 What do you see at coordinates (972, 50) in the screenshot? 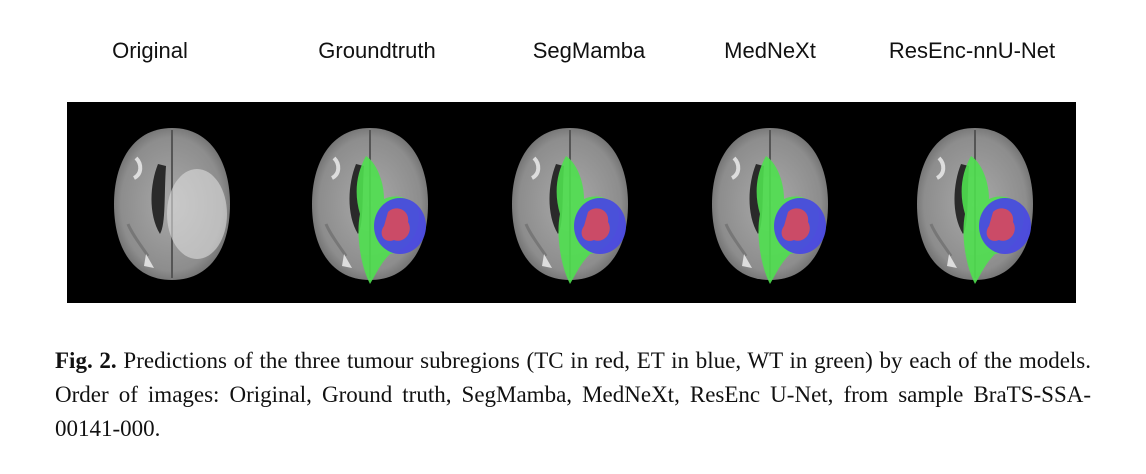
I see `column-label: ResEnc-nnU-Net` at bounding box center [972, 50].